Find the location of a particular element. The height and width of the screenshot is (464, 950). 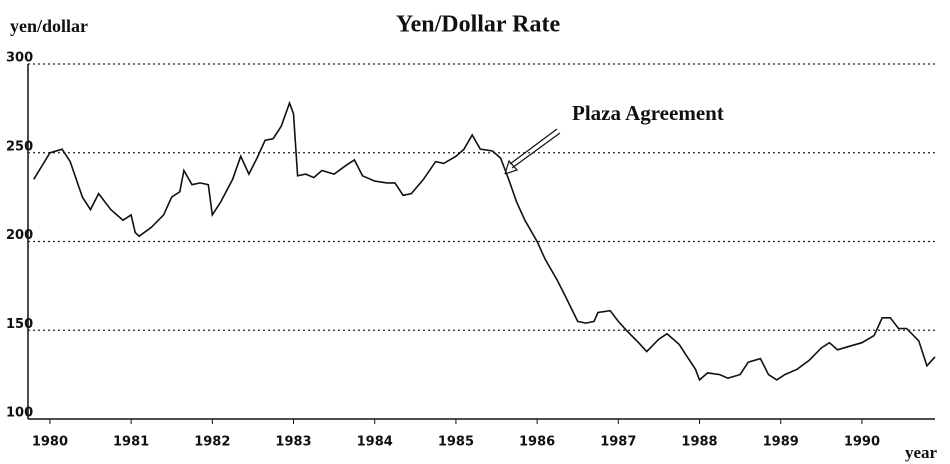

x-tick-label: 1984 is located at coordinates (375, 442).